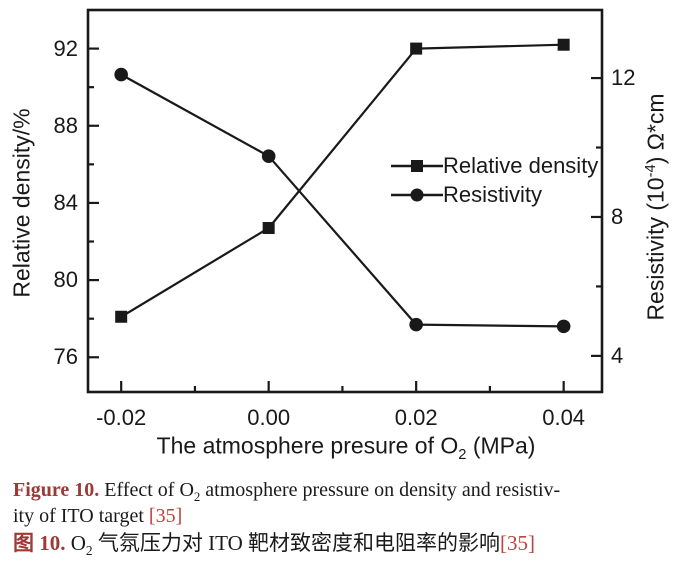  Describe the element at coordinates (21, 203) in the screenshot. I see `y-axis-label-left: Relative density/%` at that location.